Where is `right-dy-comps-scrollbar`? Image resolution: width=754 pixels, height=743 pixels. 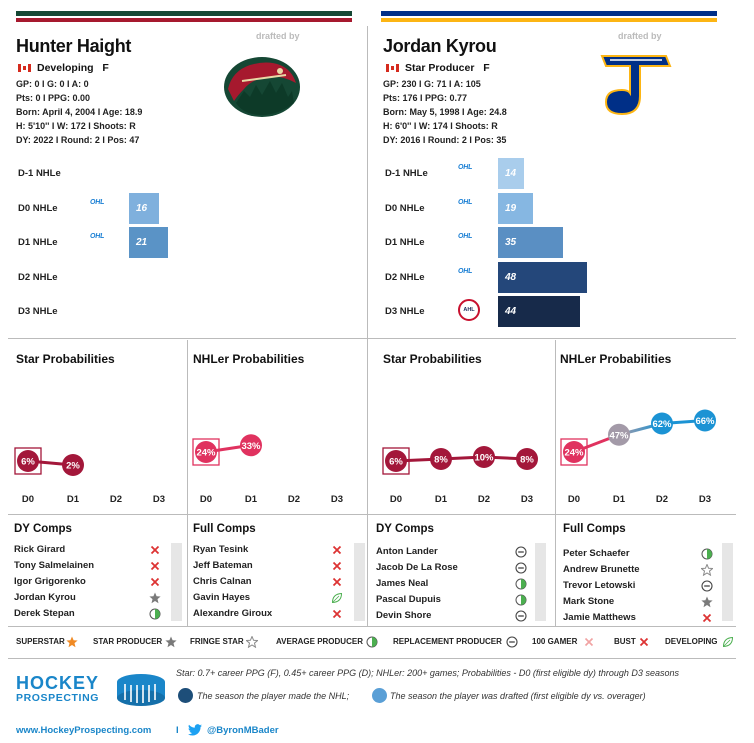
right-dy-comps-scrollbar is located at coordinates (540, 582).